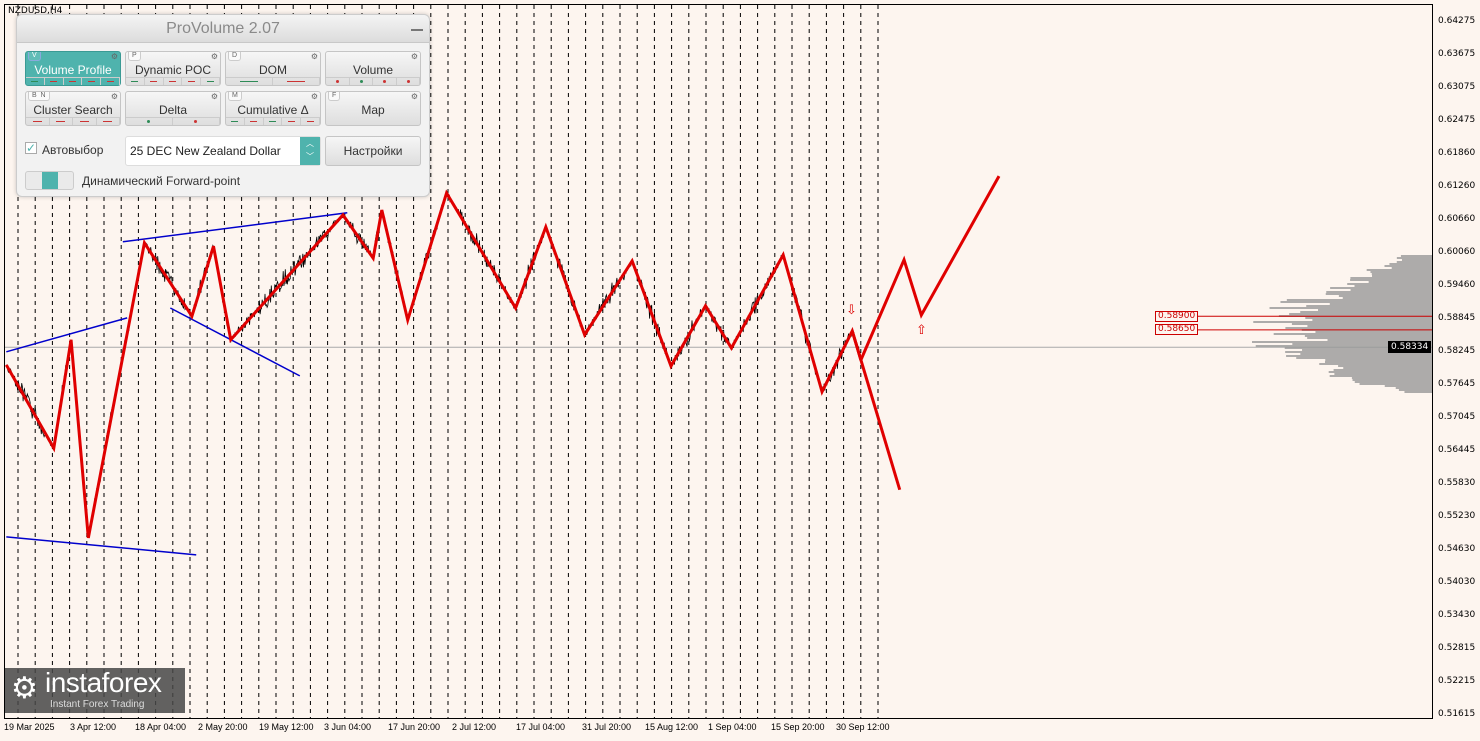 The height and width of the screenshot is (741, 1480). Describe the element at coordinates (1457, 86) in the screenshot. I see `price-tick: 0.63075` at that location.